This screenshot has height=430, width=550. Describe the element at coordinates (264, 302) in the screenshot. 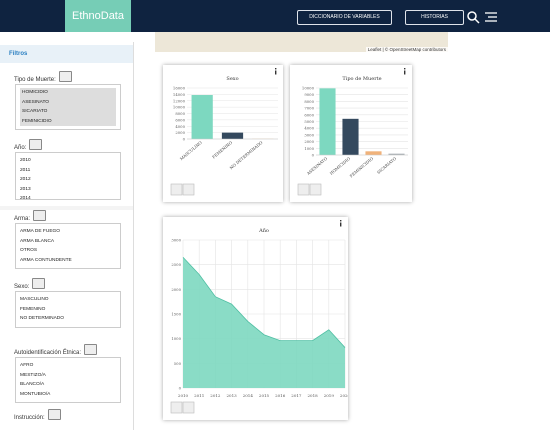

I see `line` at that location.